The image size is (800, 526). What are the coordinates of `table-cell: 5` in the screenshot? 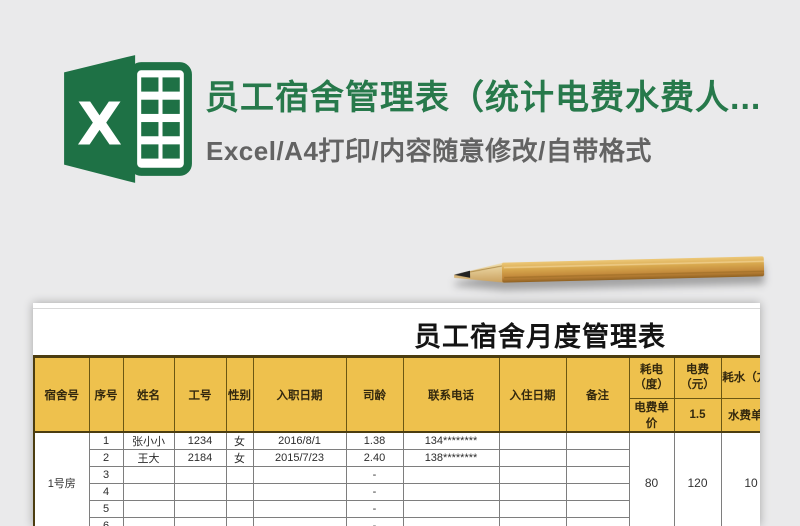 It's located at (106, 509).